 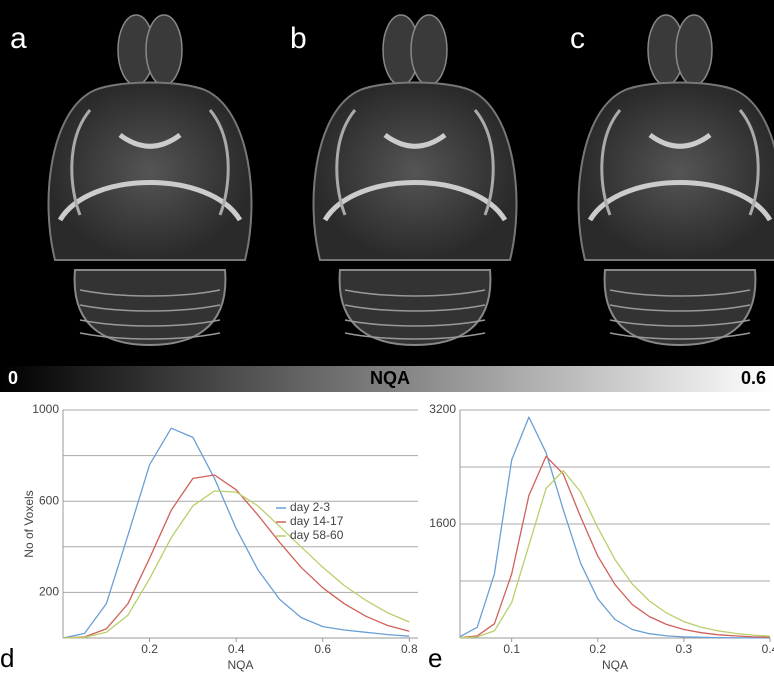 What do you see at coordinates (29, 523) in the screenshot?
I see `y-axis-label: No of Voxels` at bounding box center [29, 523].